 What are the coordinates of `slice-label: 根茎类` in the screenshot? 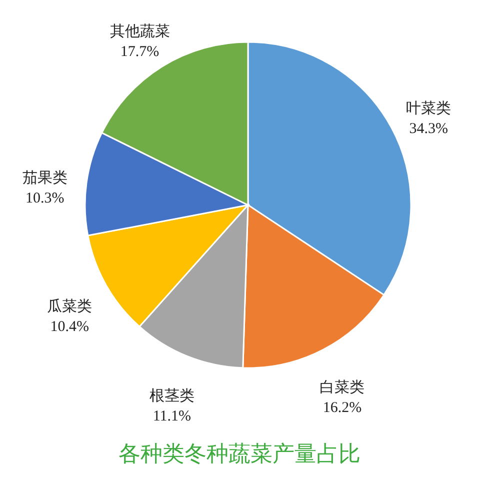 It's located at (171, 395).